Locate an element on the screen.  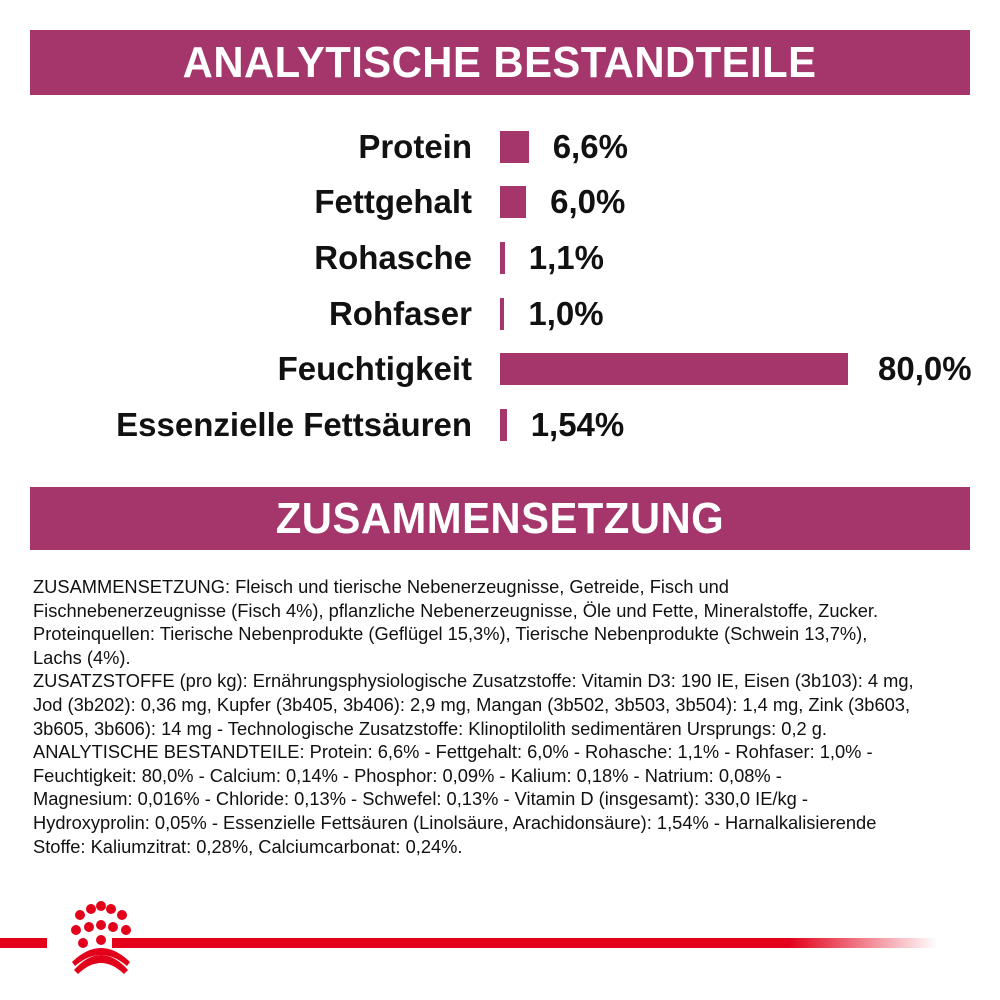
analytics-header: ANALYTISCHE BESTANDTEILE is located at coordinates (500, 62).